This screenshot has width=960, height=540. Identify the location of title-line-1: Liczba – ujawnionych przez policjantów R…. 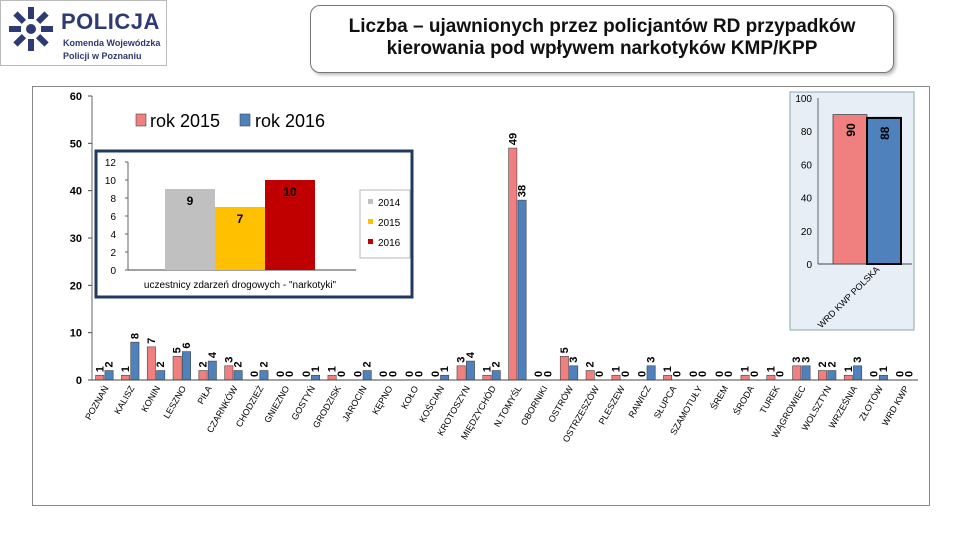
(602, 26).